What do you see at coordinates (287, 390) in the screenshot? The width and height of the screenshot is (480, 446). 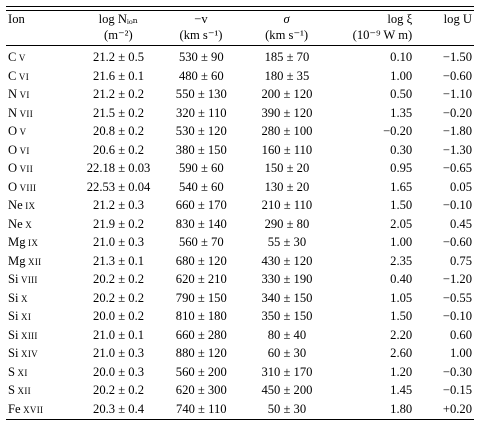 I see `cell-sigma: 450 ± 200` at bounding box center [287, 390].